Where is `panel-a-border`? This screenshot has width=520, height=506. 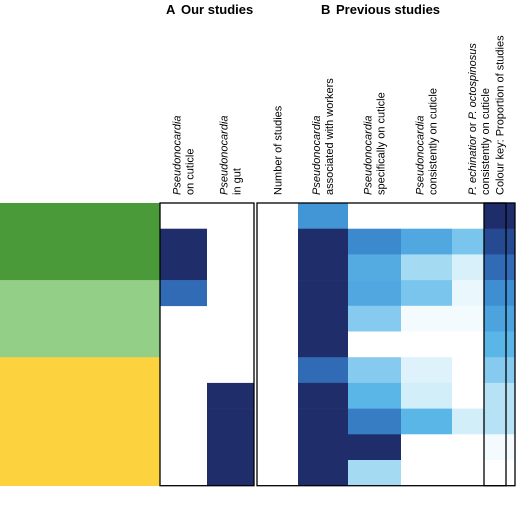 panel-a-border is located at coordinates (207, 344).